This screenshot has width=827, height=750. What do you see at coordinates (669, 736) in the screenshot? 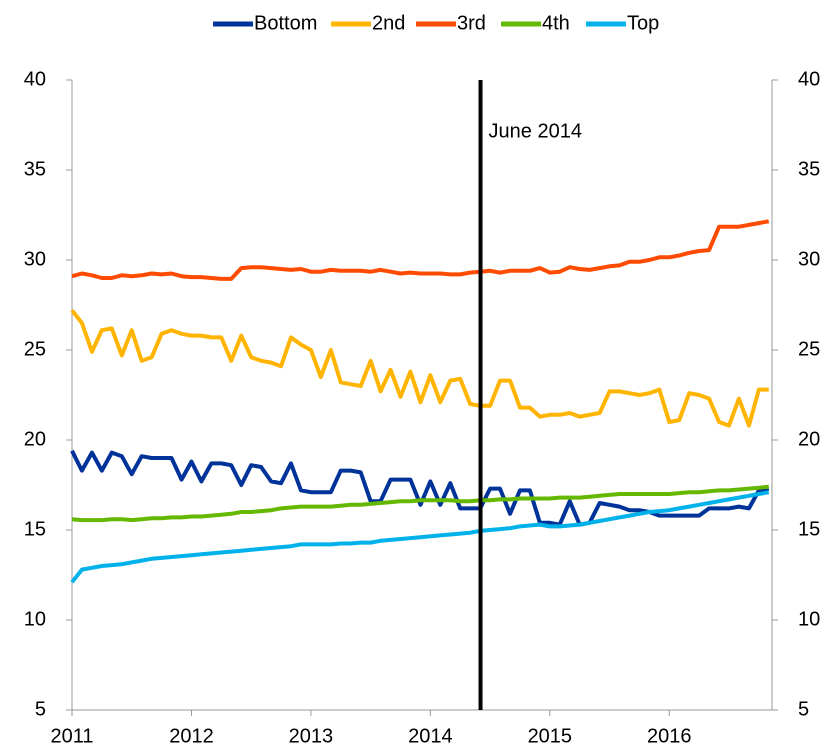
I see `x-tick-label: 2016` at bounding box center [669, 736].